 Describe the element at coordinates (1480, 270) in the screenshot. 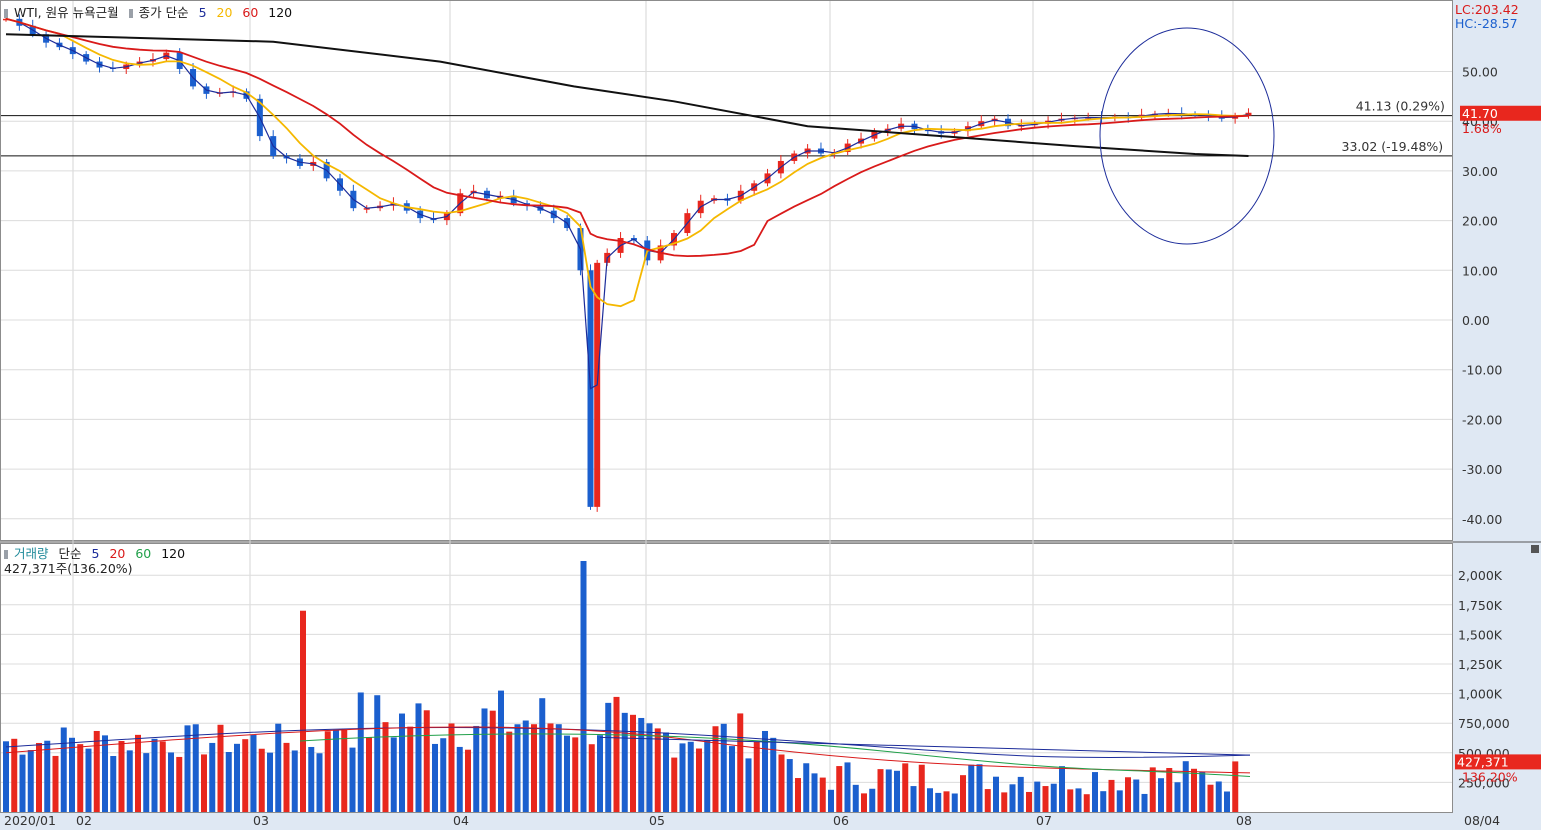

I see `price-y-tick-label: 10.00` at that location.